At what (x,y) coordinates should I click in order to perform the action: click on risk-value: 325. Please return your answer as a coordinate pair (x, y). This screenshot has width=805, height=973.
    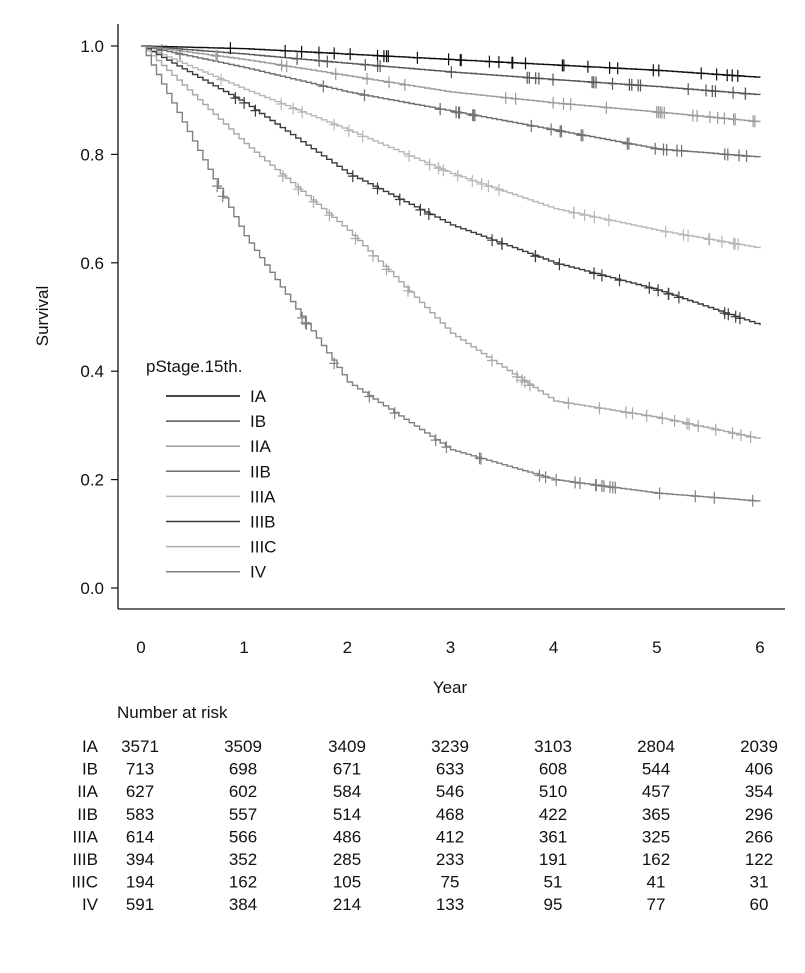
    Looking at the image, I should click on (656, 836).